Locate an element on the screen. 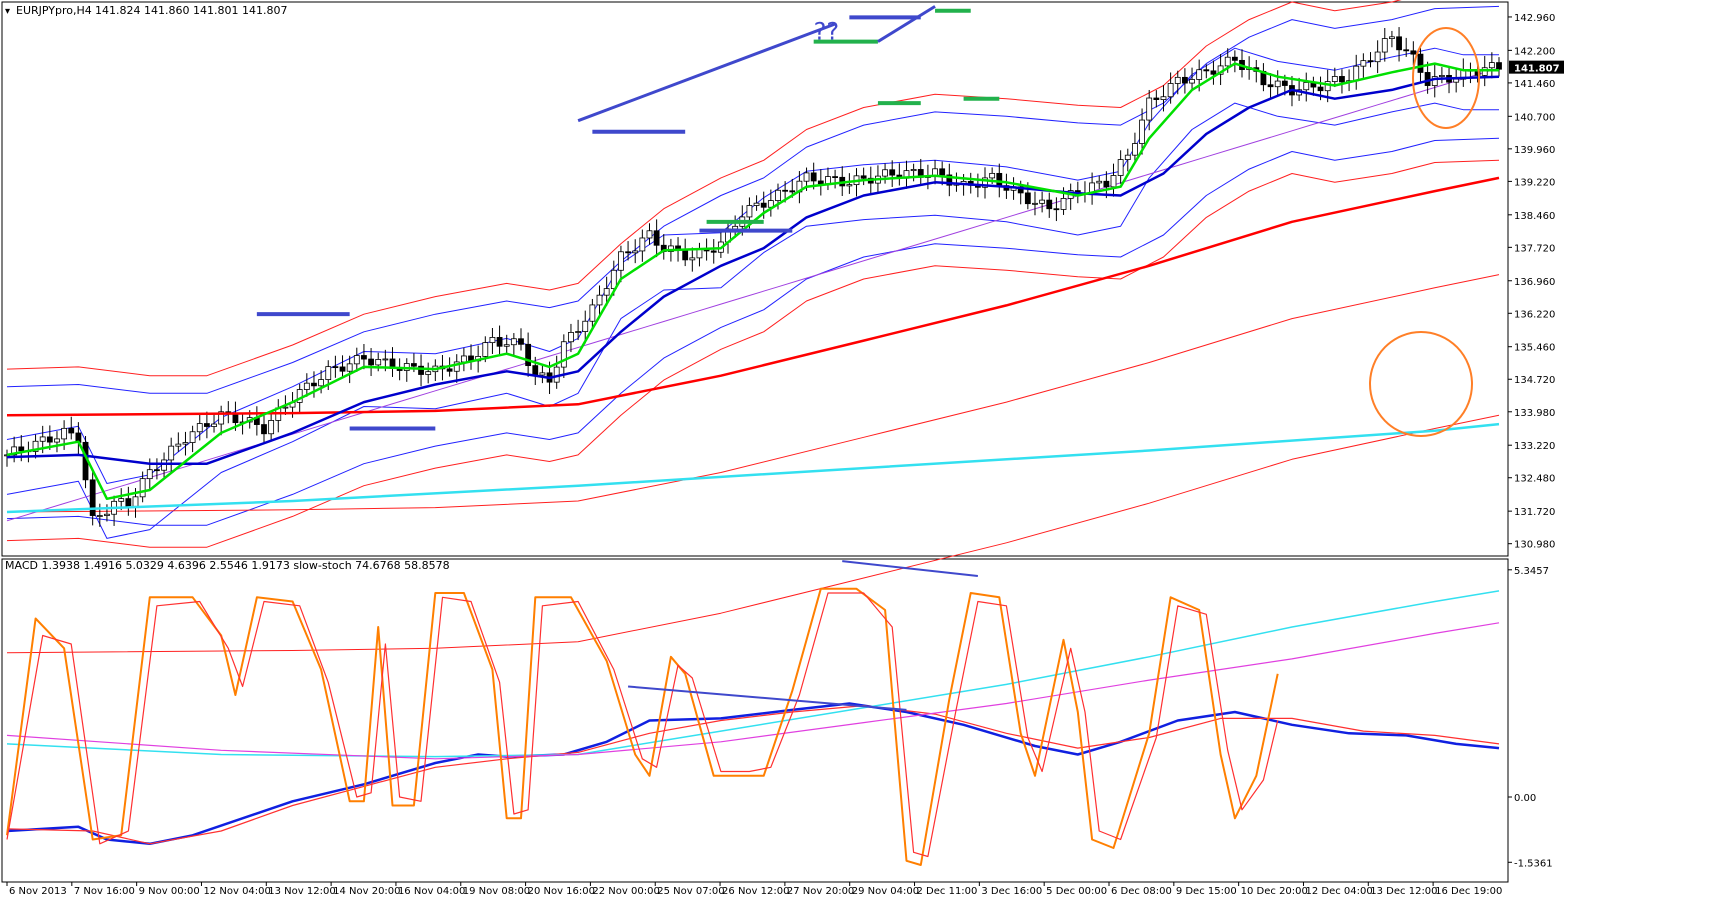 This screenshot has width=1720, height=901. time-tick-label: 12 Dec 04:00 is located at coordinates (1338, 891).